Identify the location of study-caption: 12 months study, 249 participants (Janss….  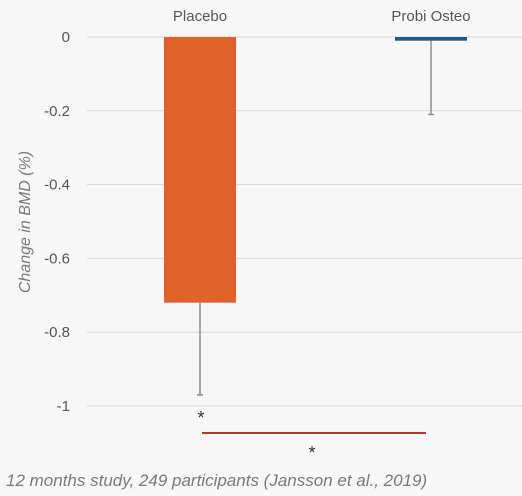
(217, 480).